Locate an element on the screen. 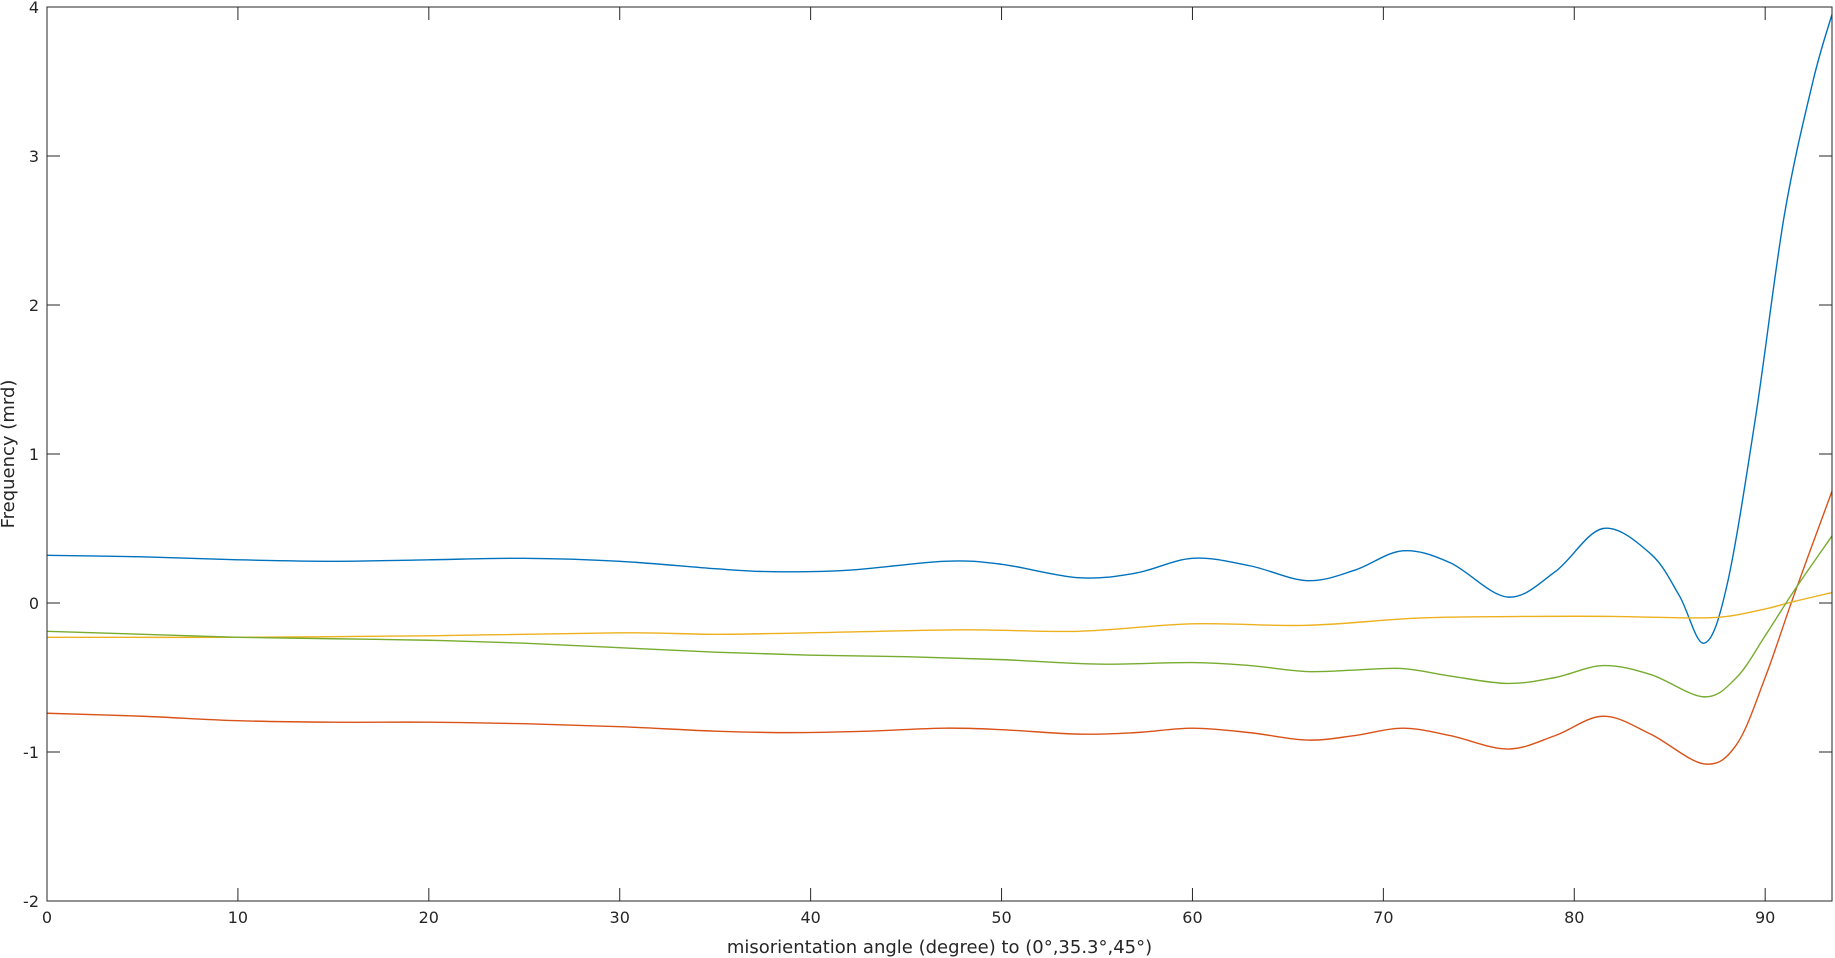 The width and height of the screenshot is (1835, 958). x-tick-label: 80 is located at coordinates (1574, 917).